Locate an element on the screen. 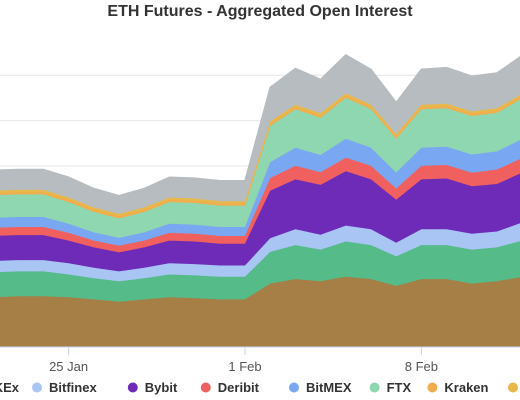 The width and height of the screenshot is (520, 400). legend-marker-kraken is located at coordinates (432, 387).